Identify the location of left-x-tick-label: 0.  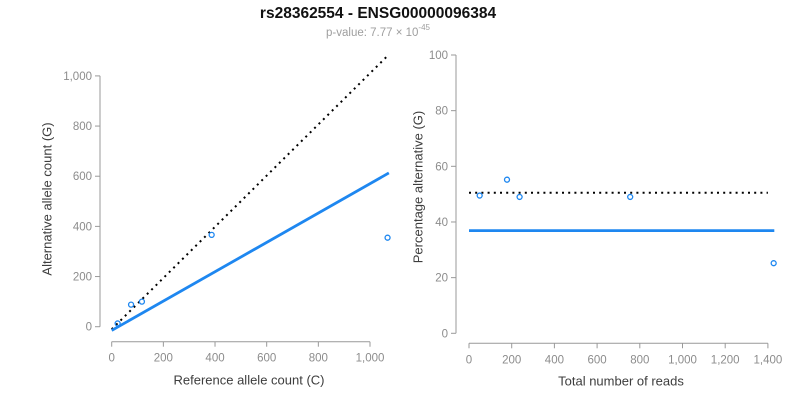
(111, 359).